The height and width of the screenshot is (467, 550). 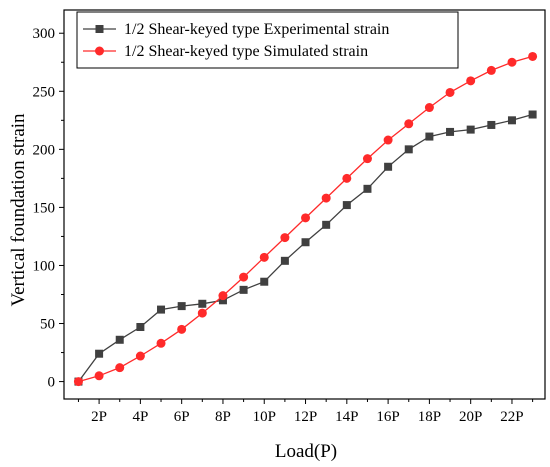 I want to click on x-tick-label: 22P, so click(x=511, y=417).